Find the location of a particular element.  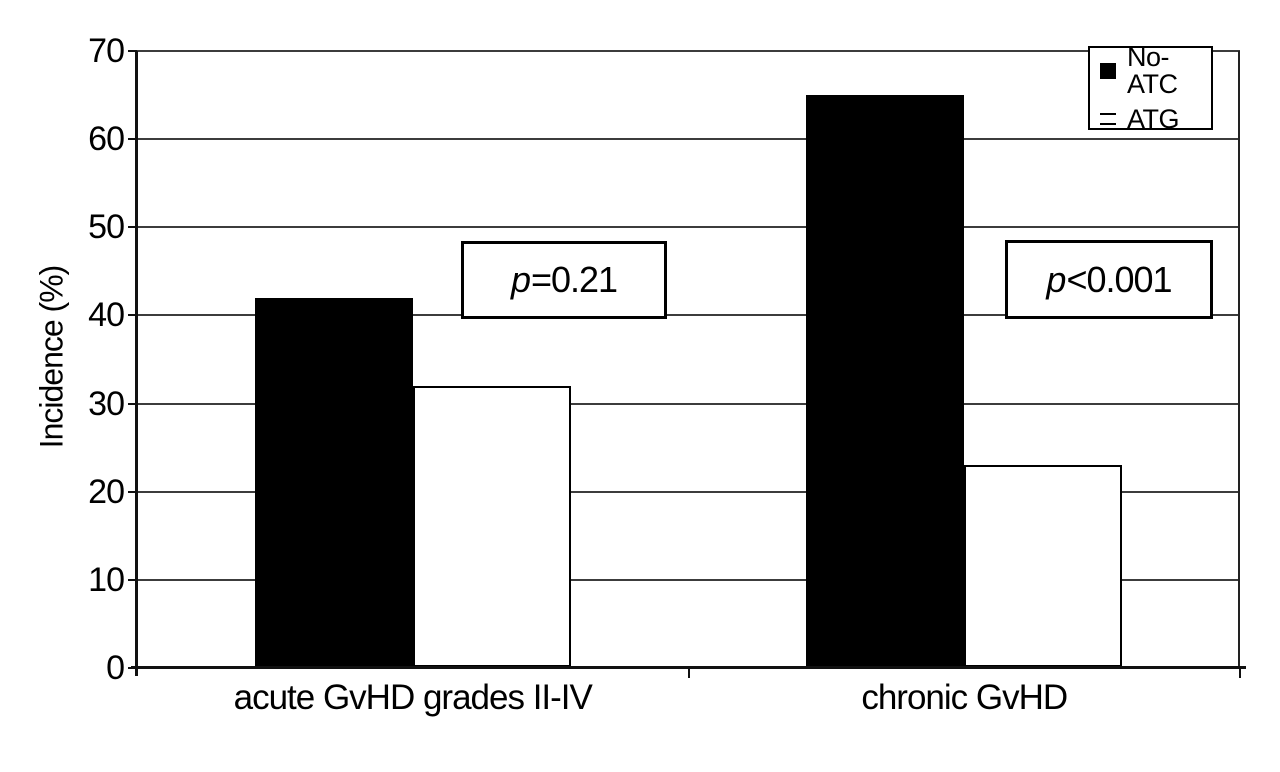

p-value-box-acute: p =0.21 is located at coordinates (564, 280).